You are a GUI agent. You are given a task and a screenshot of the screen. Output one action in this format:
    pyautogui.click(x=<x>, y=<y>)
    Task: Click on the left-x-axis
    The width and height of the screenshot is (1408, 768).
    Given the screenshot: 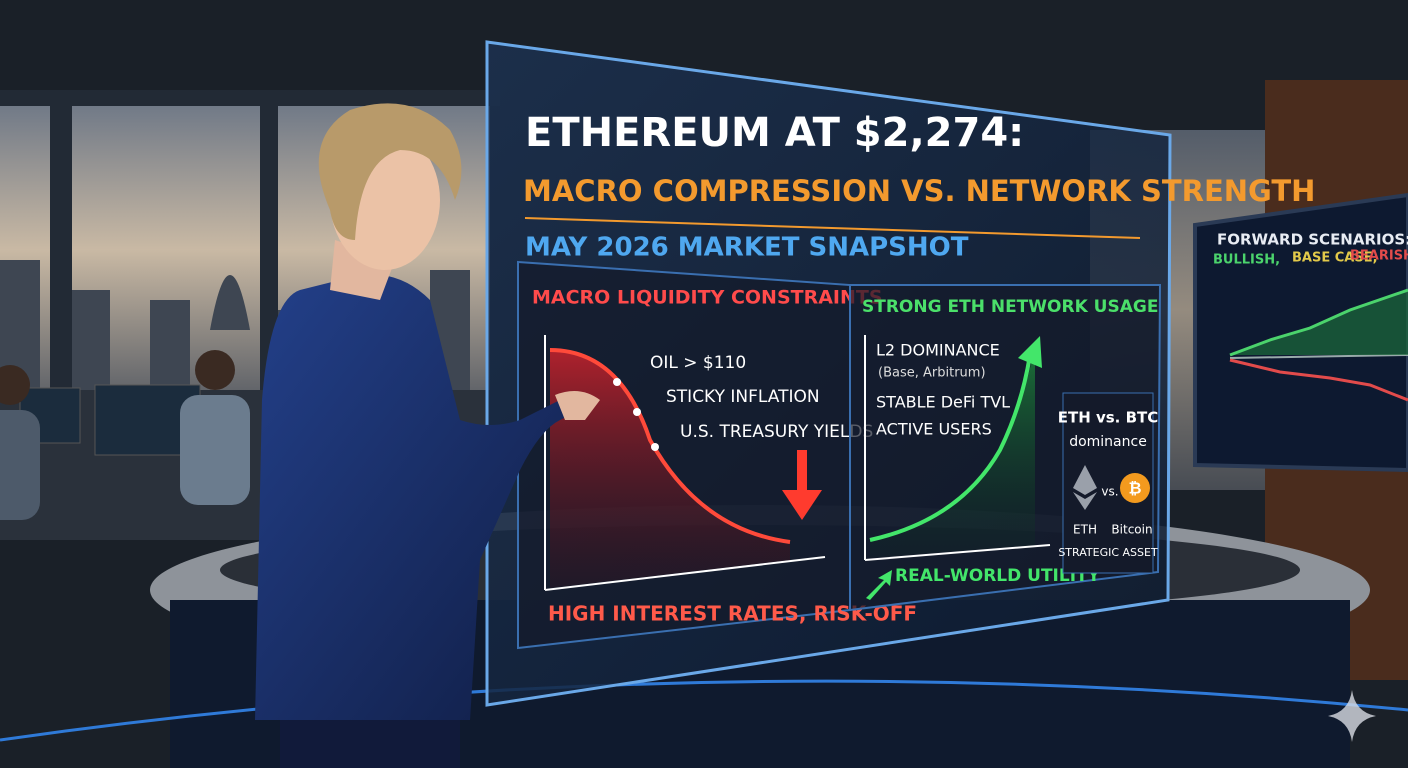 What is the action you would take?
    pyautogui.click(x=685, y=573)
    